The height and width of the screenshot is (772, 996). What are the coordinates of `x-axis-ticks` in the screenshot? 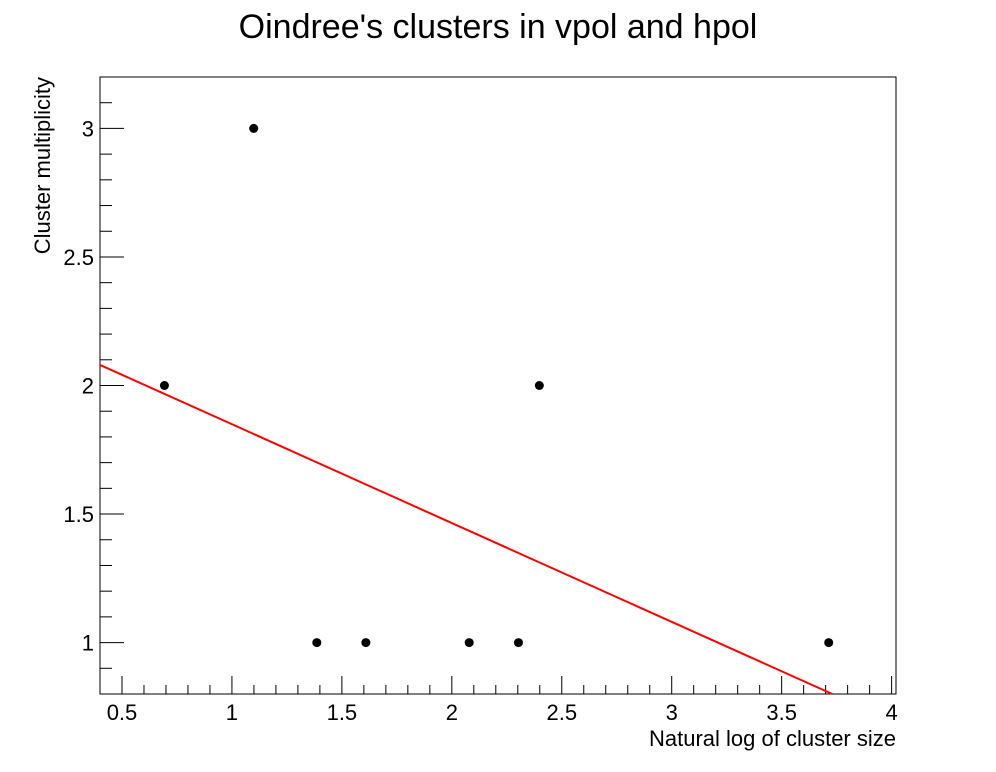 It's located at (496, 685).